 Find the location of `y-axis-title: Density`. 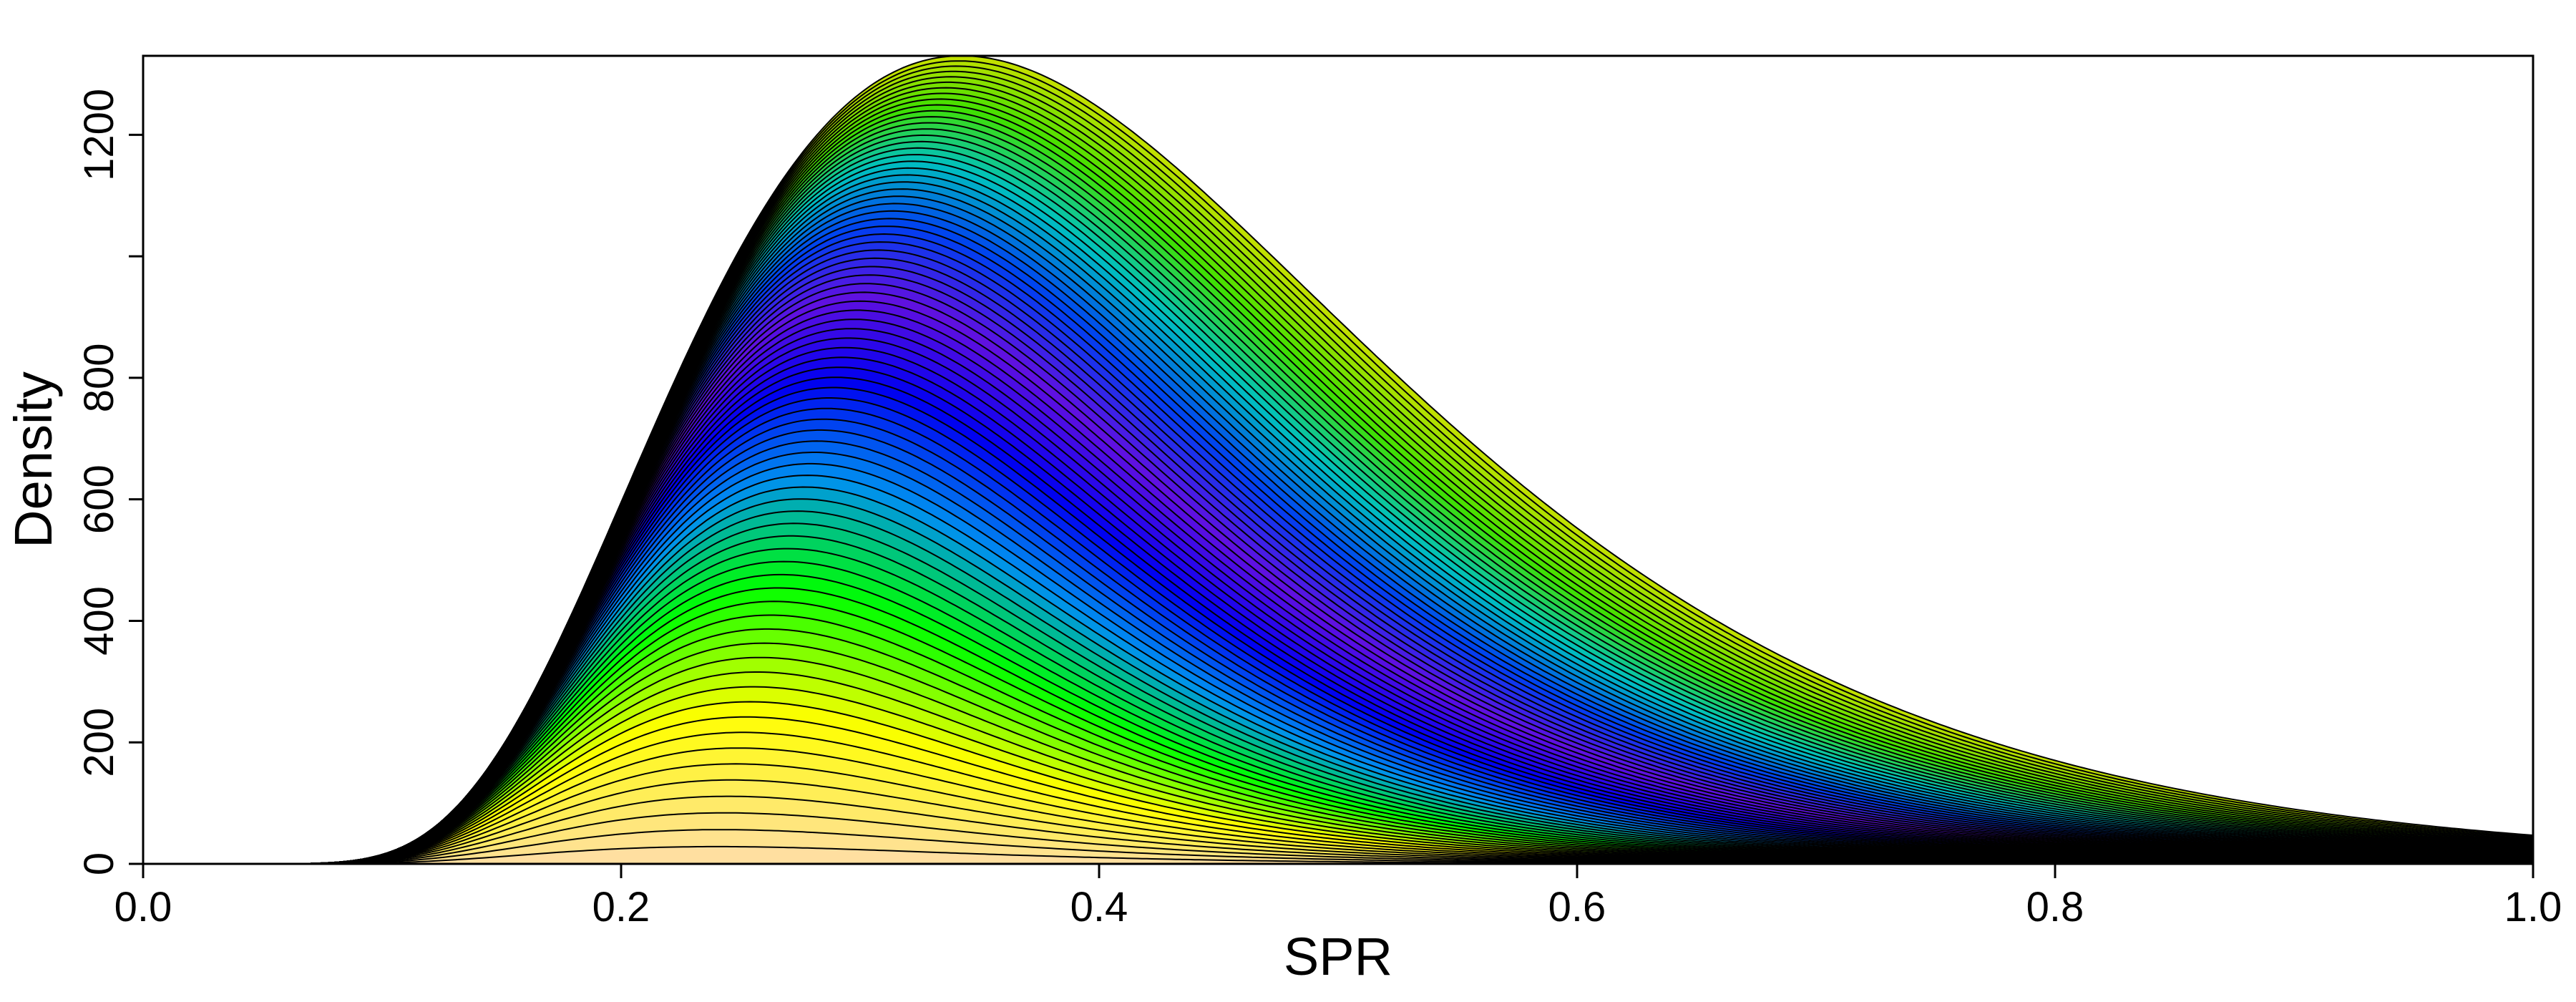

y-axis-title: Density is located at coordinates (33, 459).